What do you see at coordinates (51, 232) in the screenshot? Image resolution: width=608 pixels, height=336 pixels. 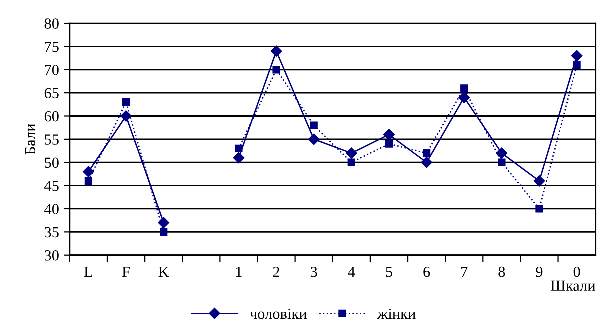 I see `y-tick-label: 35` at bounding box center [51, 232].